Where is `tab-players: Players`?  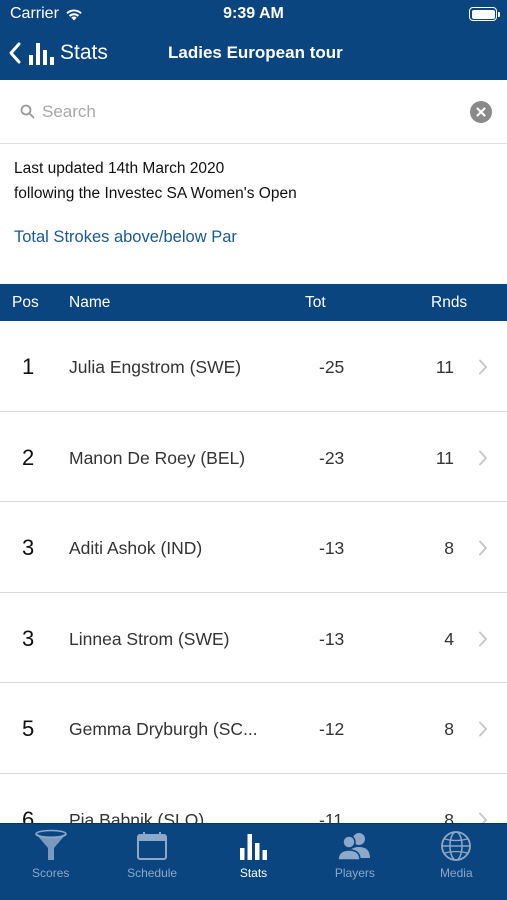
tab-players: Players is located at coordinates (354, 862).